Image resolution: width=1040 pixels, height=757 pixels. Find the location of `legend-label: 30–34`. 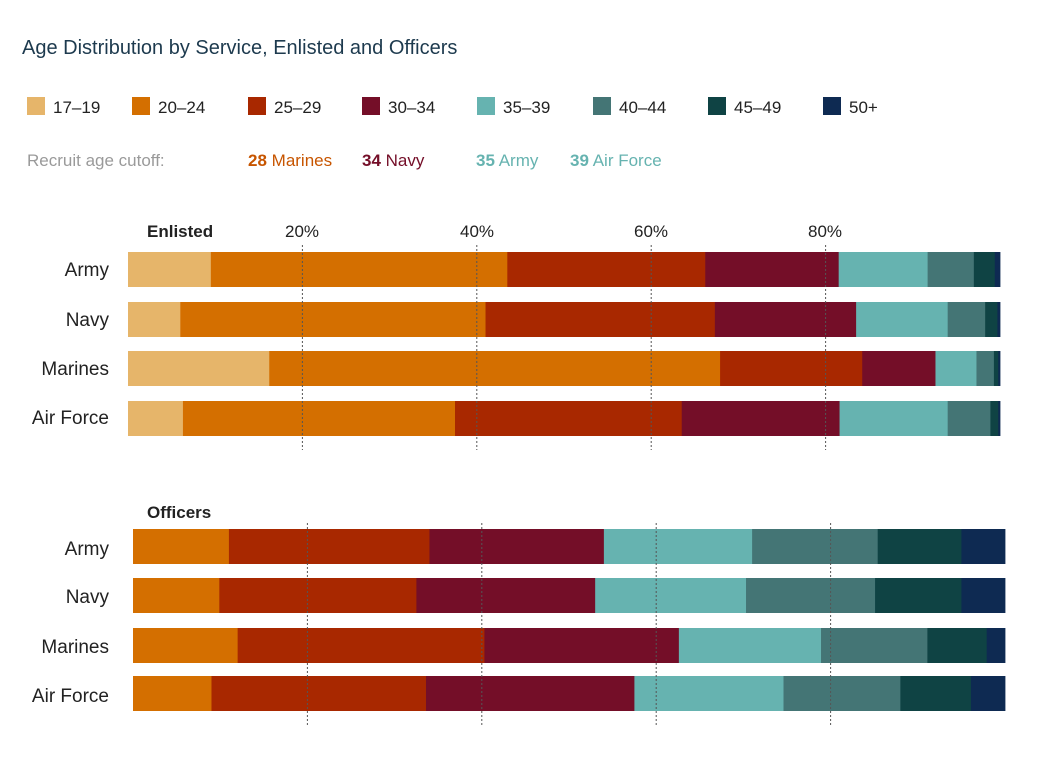

legend-label: 30–34 is located at coordinates (411, 107).